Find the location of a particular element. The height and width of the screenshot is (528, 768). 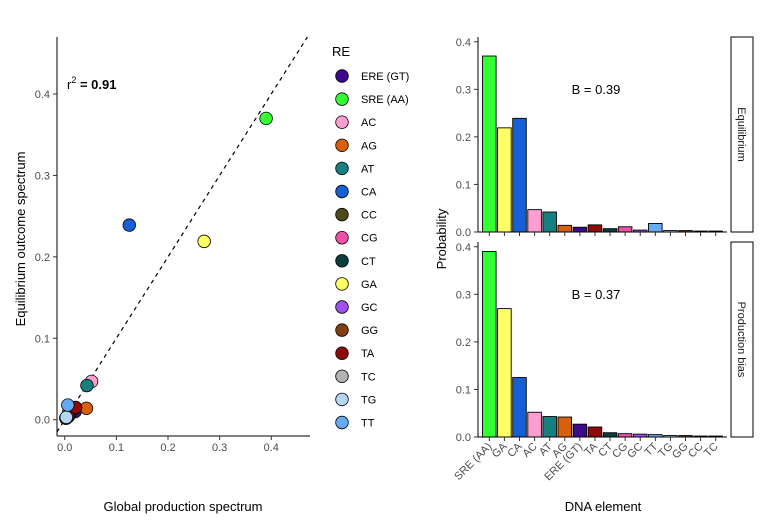

r-squared-annotation: r2 = 0.91 is located at coordinates (91, 83).